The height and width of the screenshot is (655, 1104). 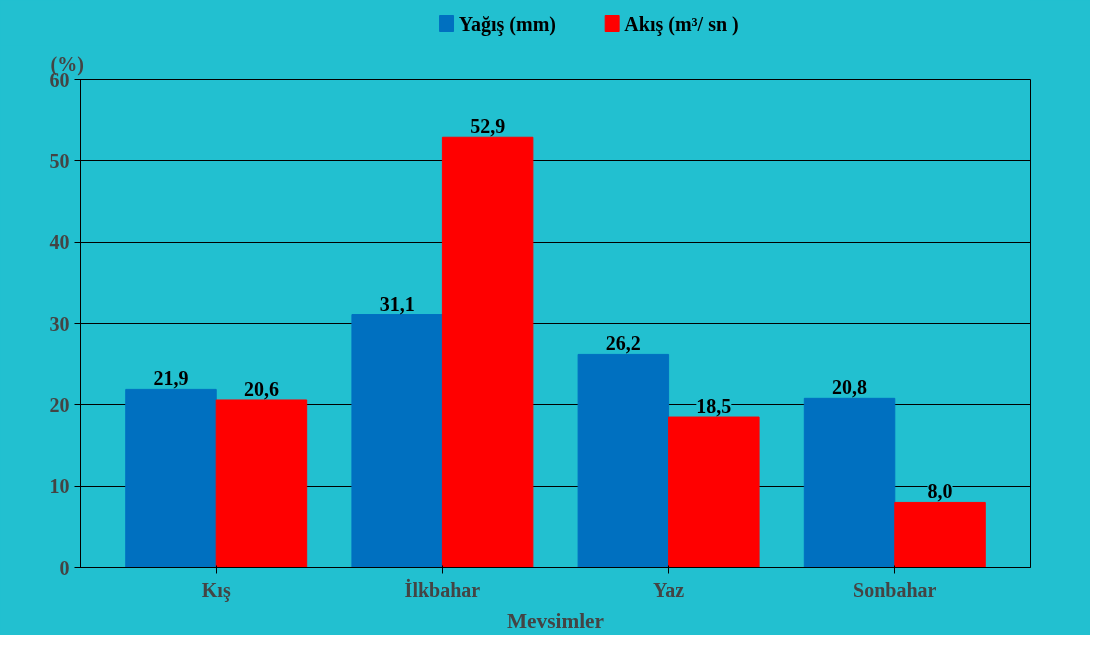 I want to click on text: 20,8, so click(x=850, y=387).